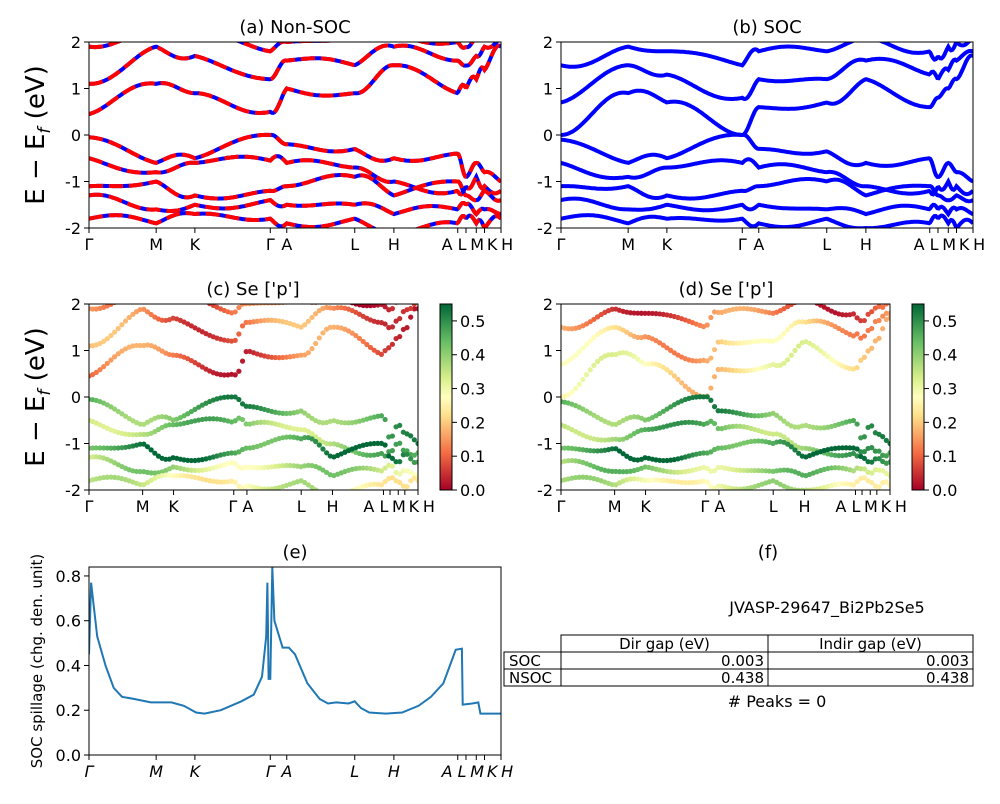  Describe the element at coordinates (472, 490) in the screenshot. I see `colorbar-tick-label: 0.0` at that location.